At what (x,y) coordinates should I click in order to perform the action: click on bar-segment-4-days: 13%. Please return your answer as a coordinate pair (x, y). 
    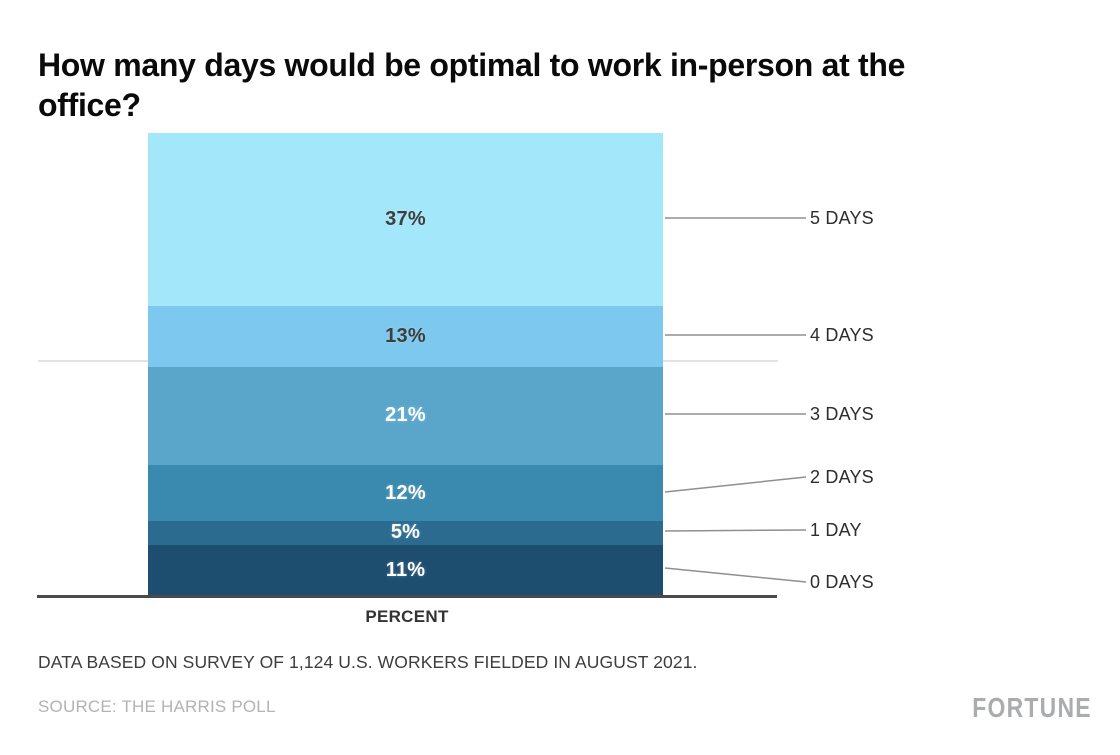
    Looking at the image, I should click on (405, 336).